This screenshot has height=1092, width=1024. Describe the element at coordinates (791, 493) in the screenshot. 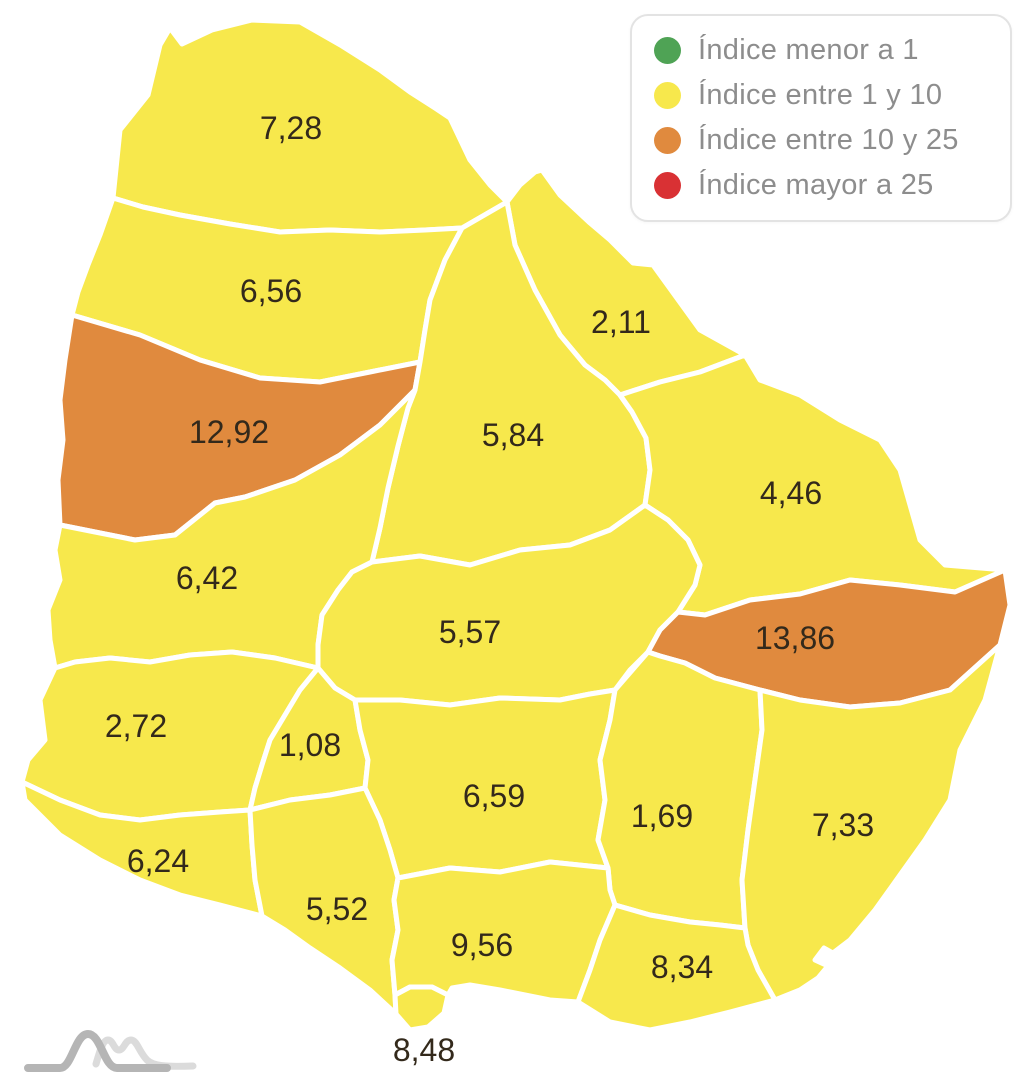

I see `region-value-label: 4,46` at that location.